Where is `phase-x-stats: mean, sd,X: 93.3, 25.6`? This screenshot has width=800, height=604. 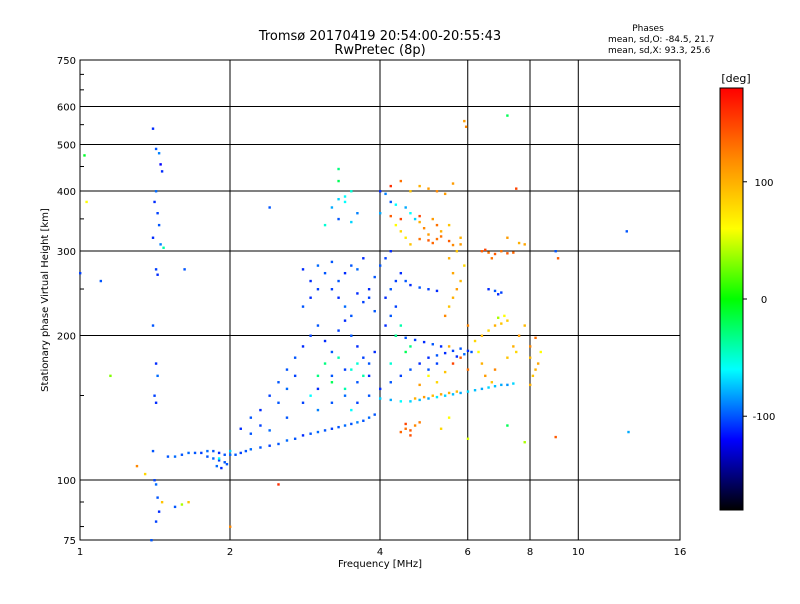
phase-x-stats: mean, sd,X: 93.3, 25.6 is located at coordinates (659, 51).